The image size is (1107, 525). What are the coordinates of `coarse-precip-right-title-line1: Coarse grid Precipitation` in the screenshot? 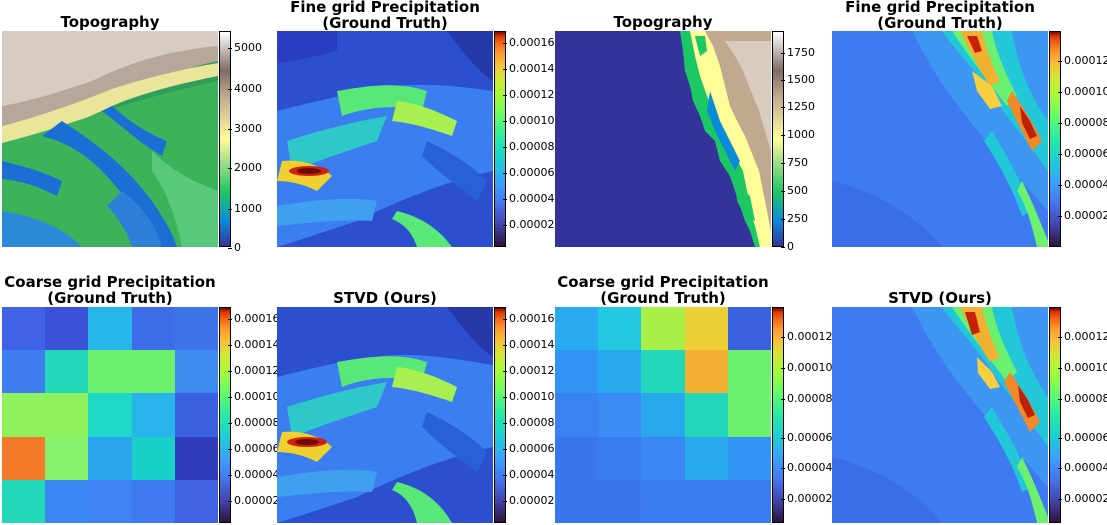 It's located at (663, 282).